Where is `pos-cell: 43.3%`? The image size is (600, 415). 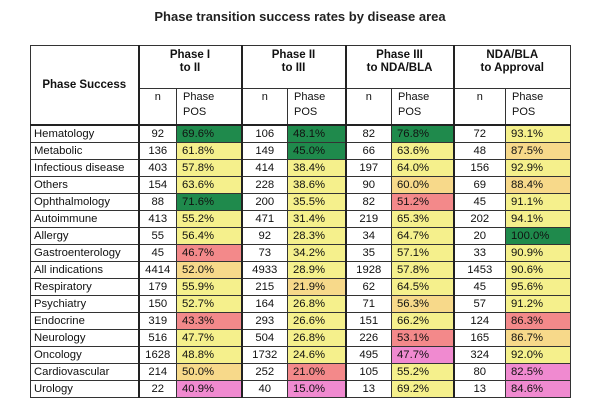
pos-cell: 43.3% is located at coordinates (209, 321).